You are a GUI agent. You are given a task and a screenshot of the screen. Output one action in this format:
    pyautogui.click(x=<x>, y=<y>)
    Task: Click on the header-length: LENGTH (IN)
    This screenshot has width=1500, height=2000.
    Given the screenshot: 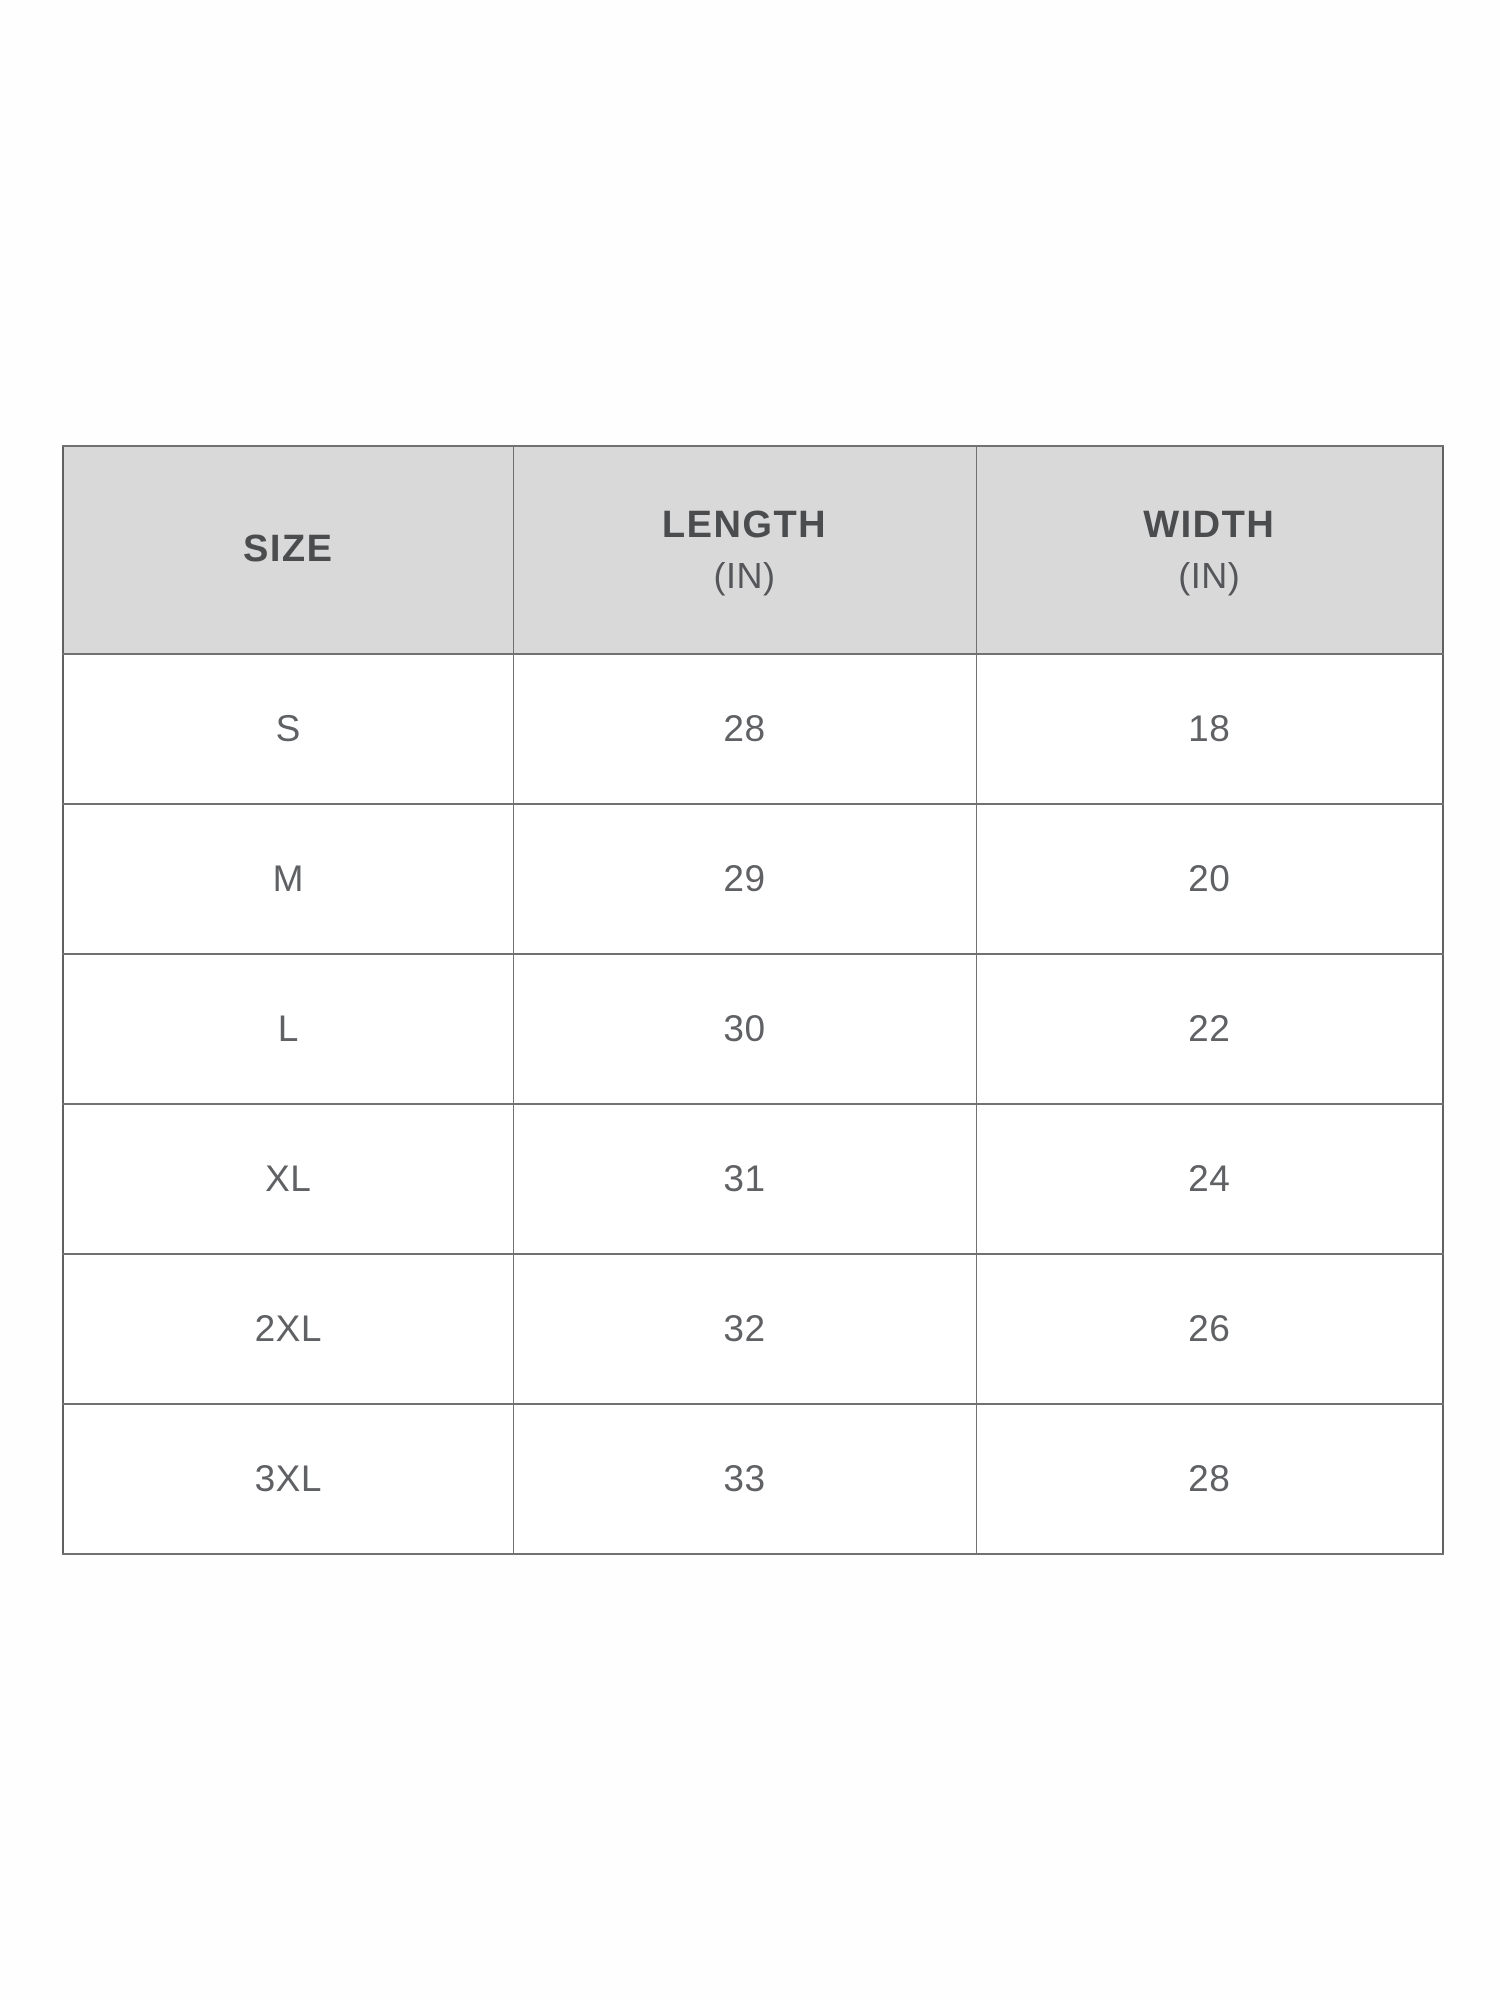 What is the action you would take?
    pyautogui.click(x=744, y=550)
    